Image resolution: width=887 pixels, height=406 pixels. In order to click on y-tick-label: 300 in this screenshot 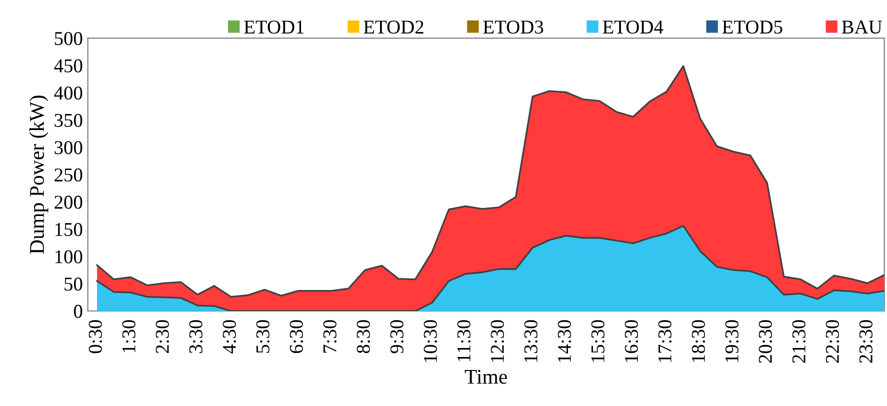, I will do `click(68, 147)`.